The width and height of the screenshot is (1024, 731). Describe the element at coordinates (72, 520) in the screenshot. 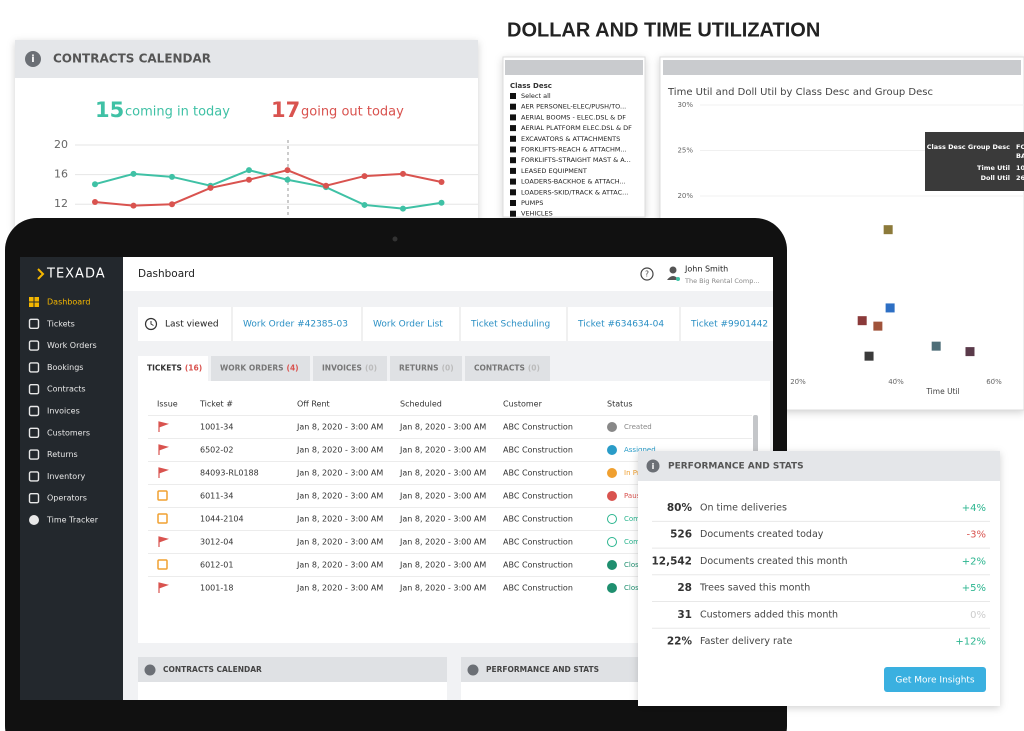

I see `nav-item: Time Tracker` at that location.